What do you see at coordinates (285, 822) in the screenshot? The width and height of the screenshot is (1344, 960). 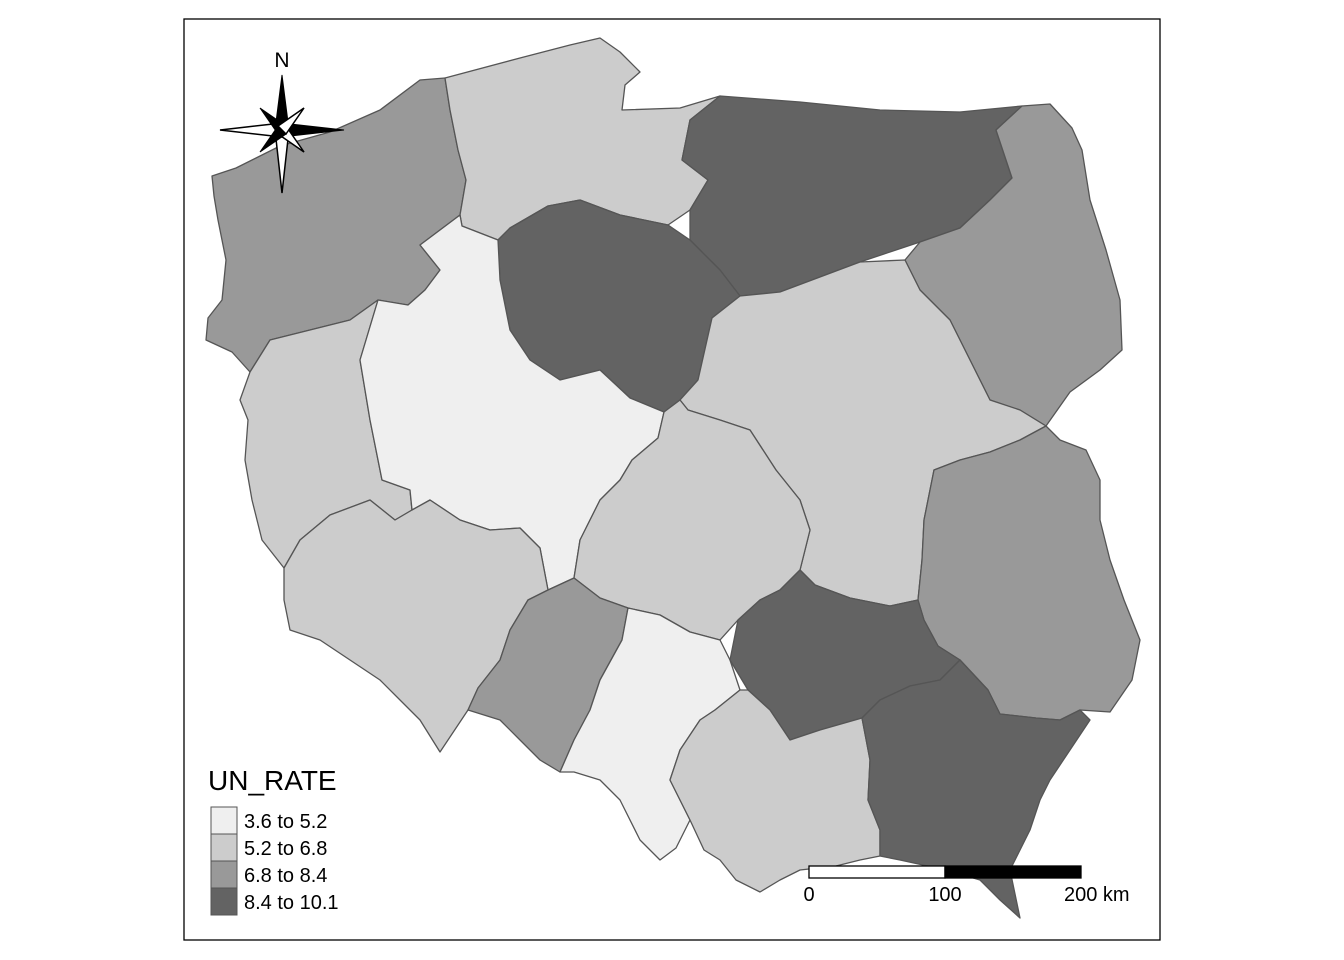 I see `legend-label: 3.6 to 5.2` at bounding box center [285, 822].